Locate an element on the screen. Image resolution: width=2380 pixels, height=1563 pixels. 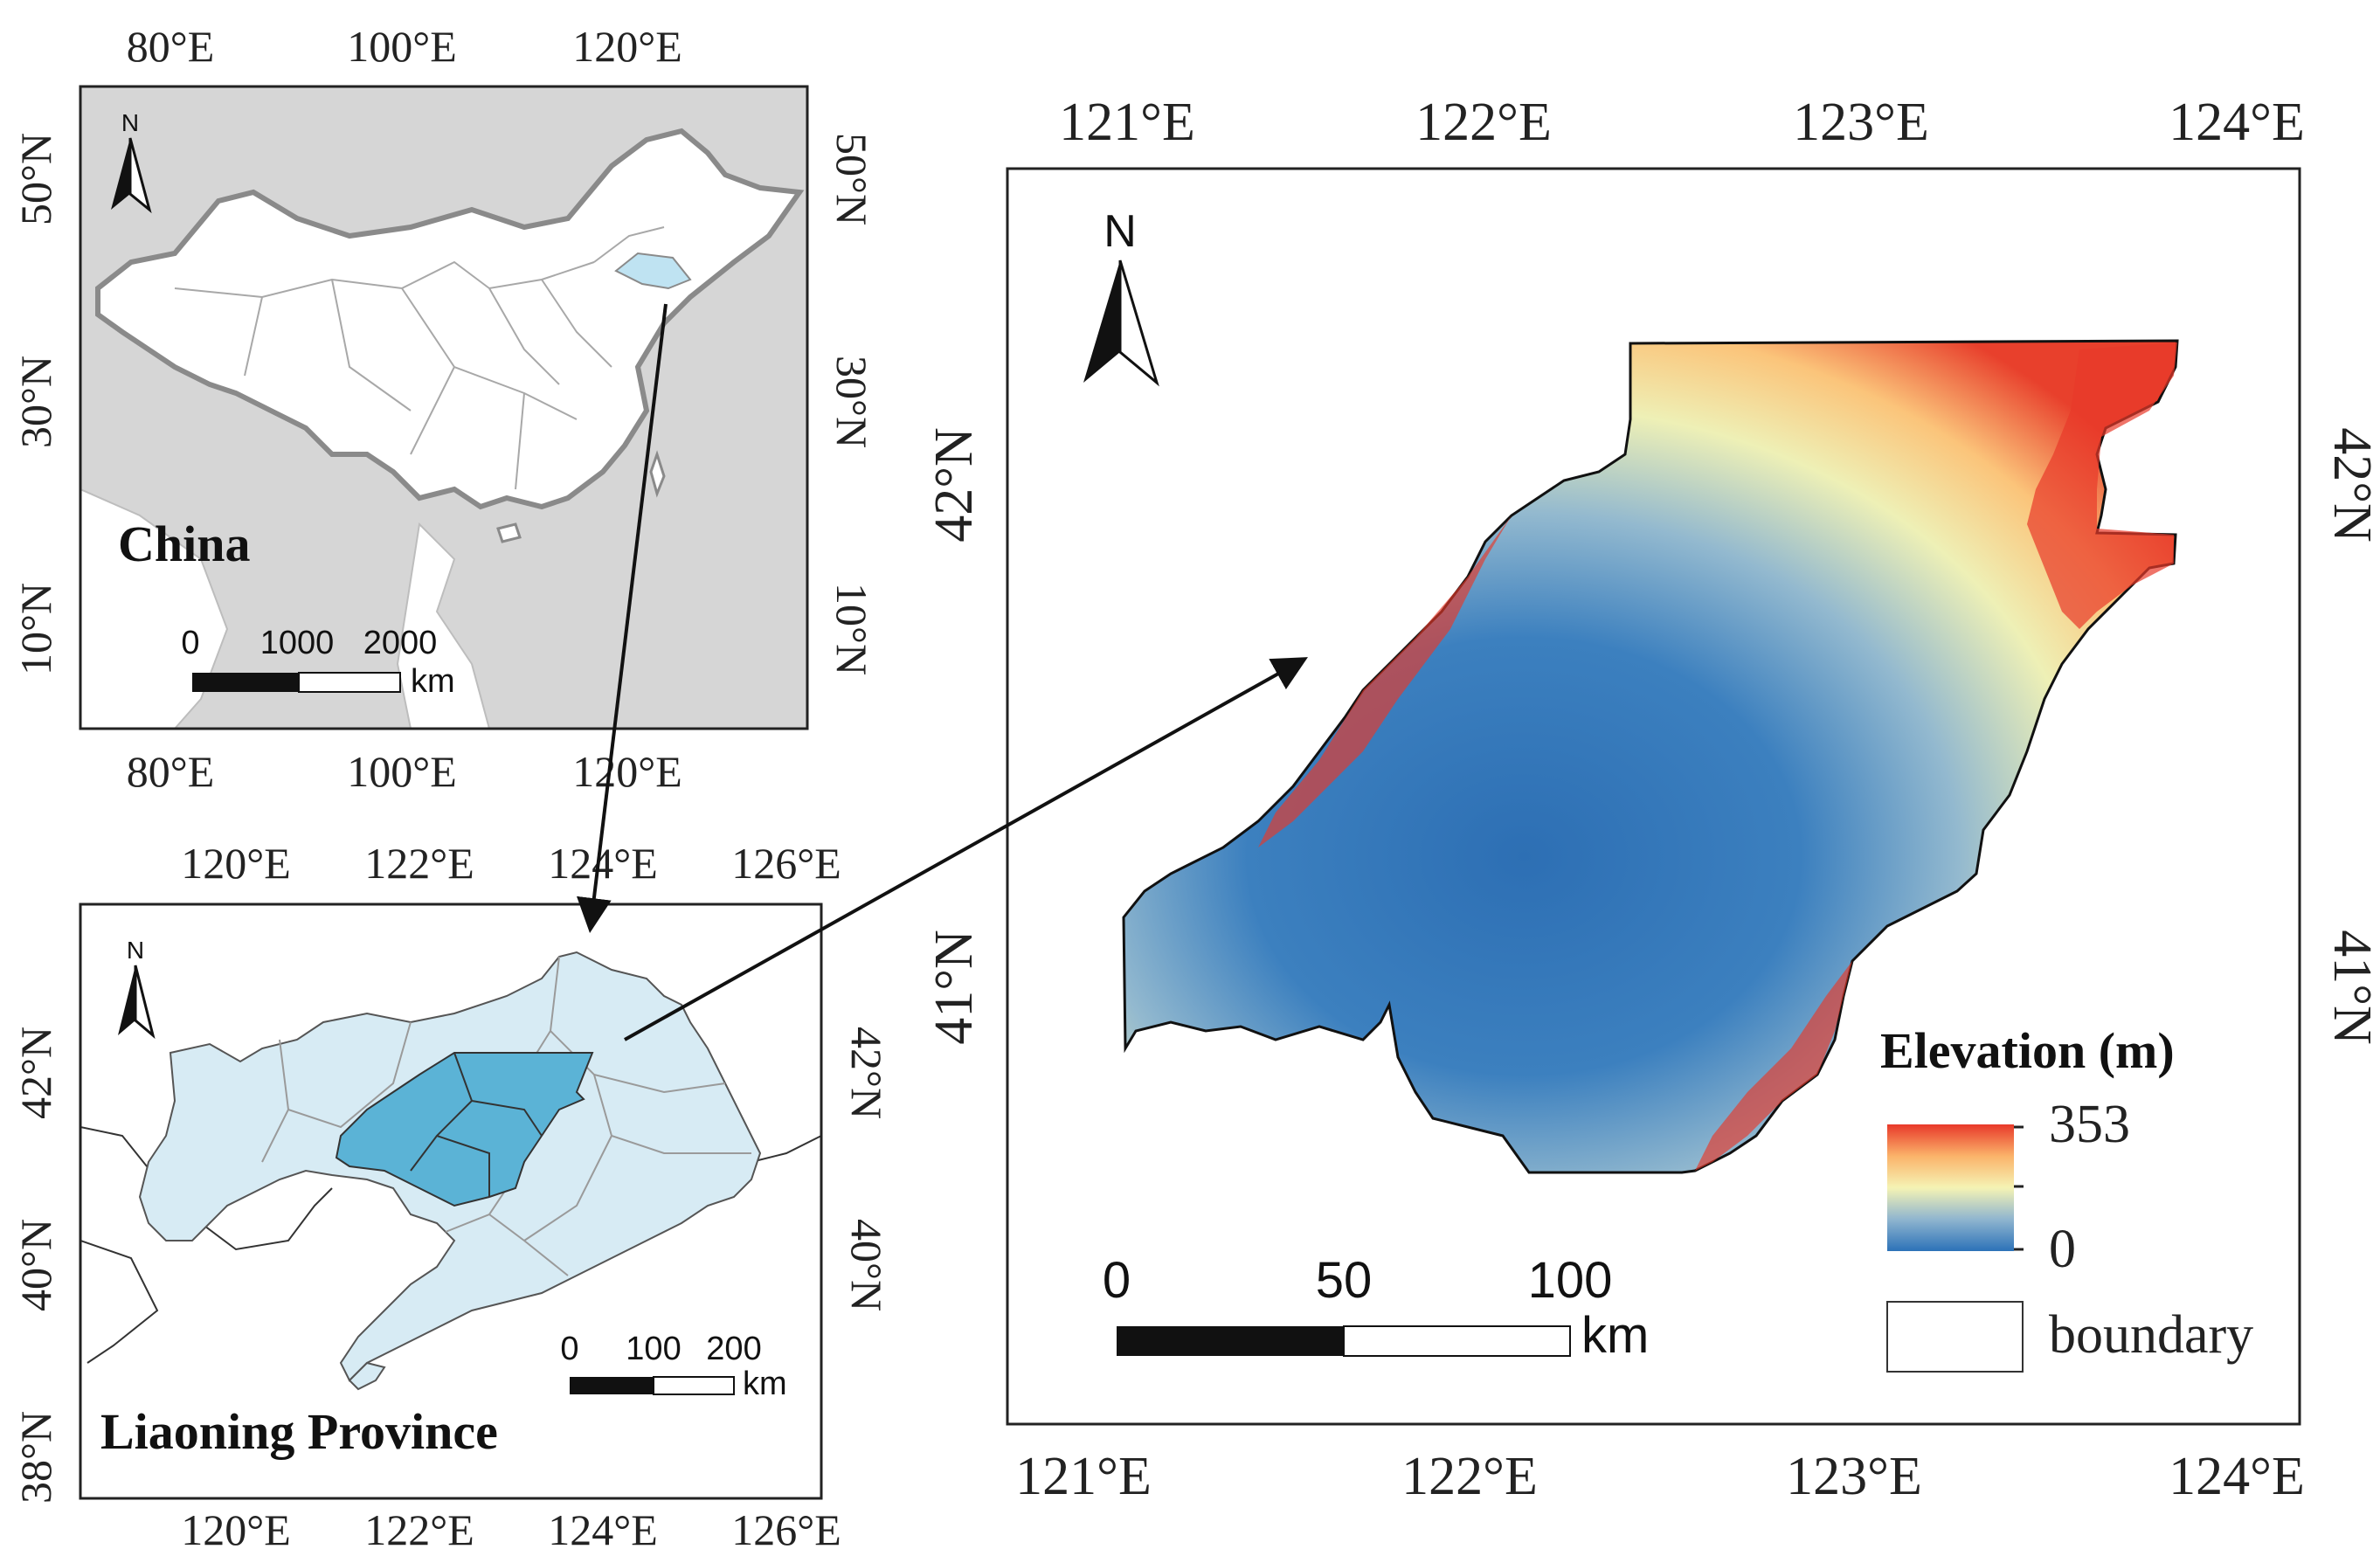
elev-north-label: N is located at coordinates (1120, 231).